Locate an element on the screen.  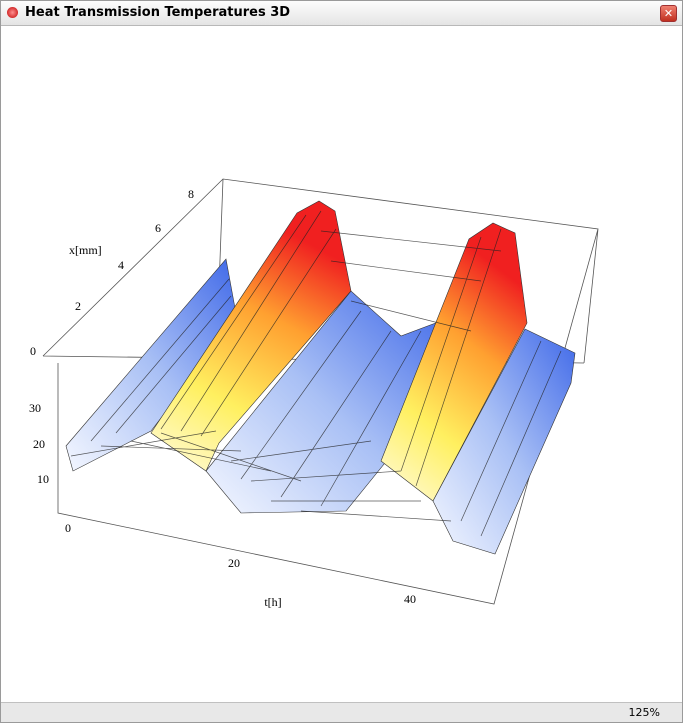
x-tick-label: 2 is located at coordinates (78, 306).